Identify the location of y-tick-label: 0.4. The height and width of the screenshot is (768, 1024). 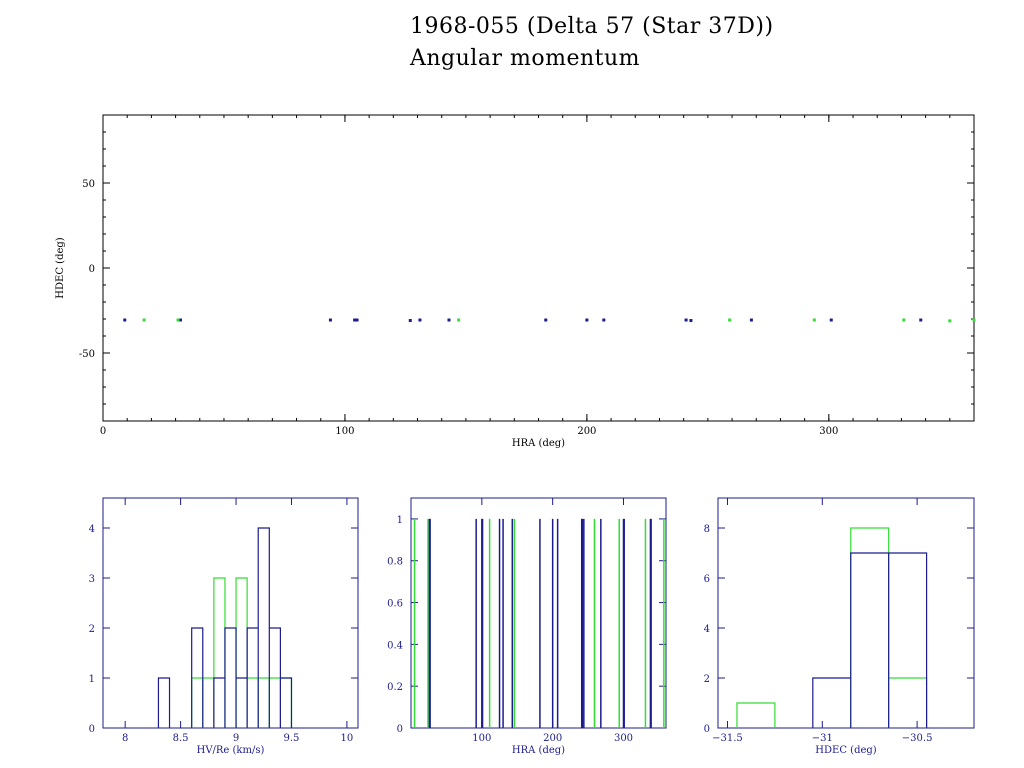
(395, 645).